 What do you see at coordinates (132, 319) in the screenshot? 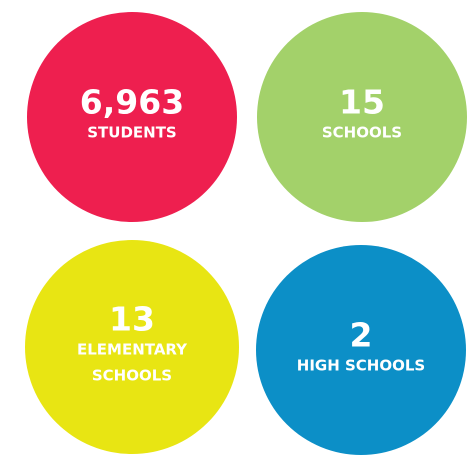
I see `stat-value: 13` at bounding box center [132, 319].